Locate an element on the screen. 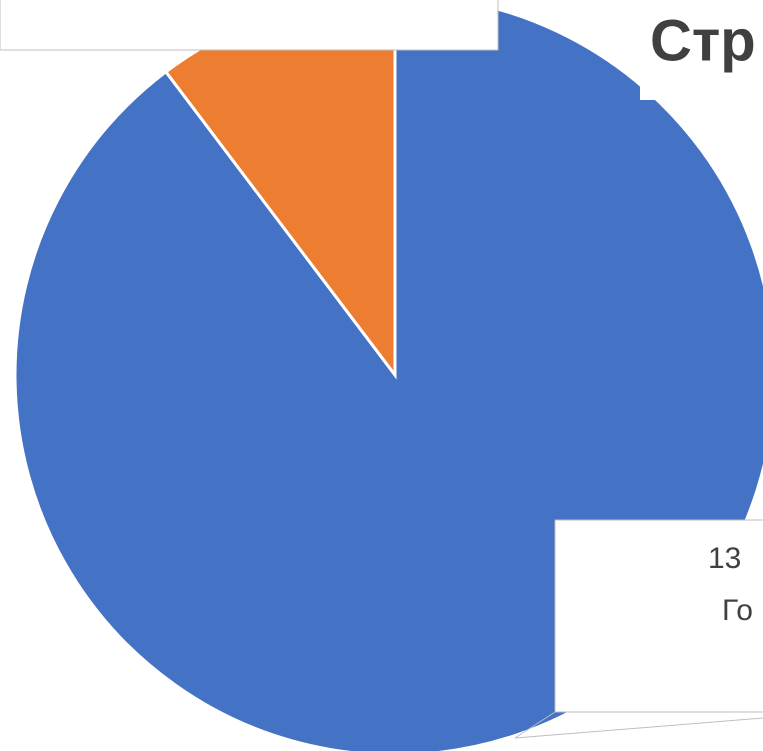 The height and width of the screenshot is (751, 763). data-label: 13 is located at coordinates (724, 558).